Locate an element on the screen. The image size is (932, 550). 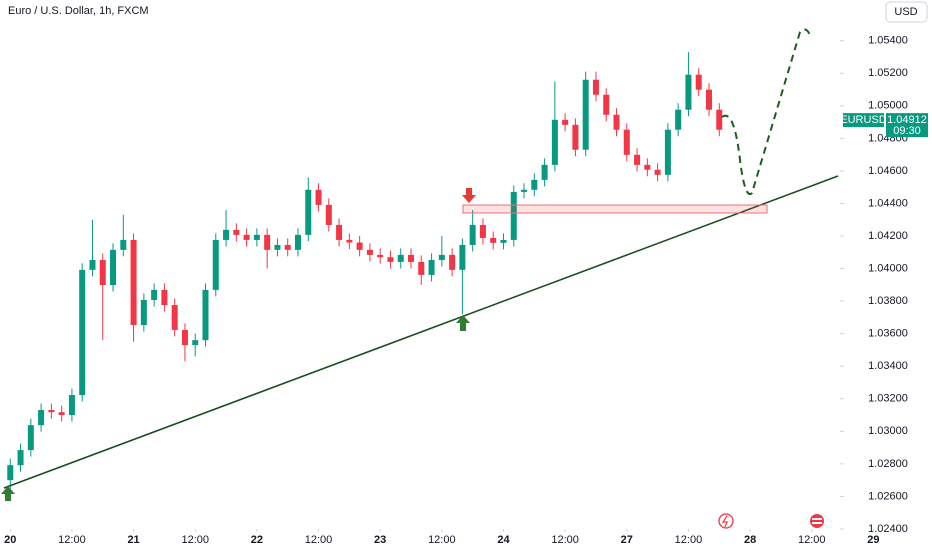
y-tick-label: 1.03800 is located at coordinates (888, 301).